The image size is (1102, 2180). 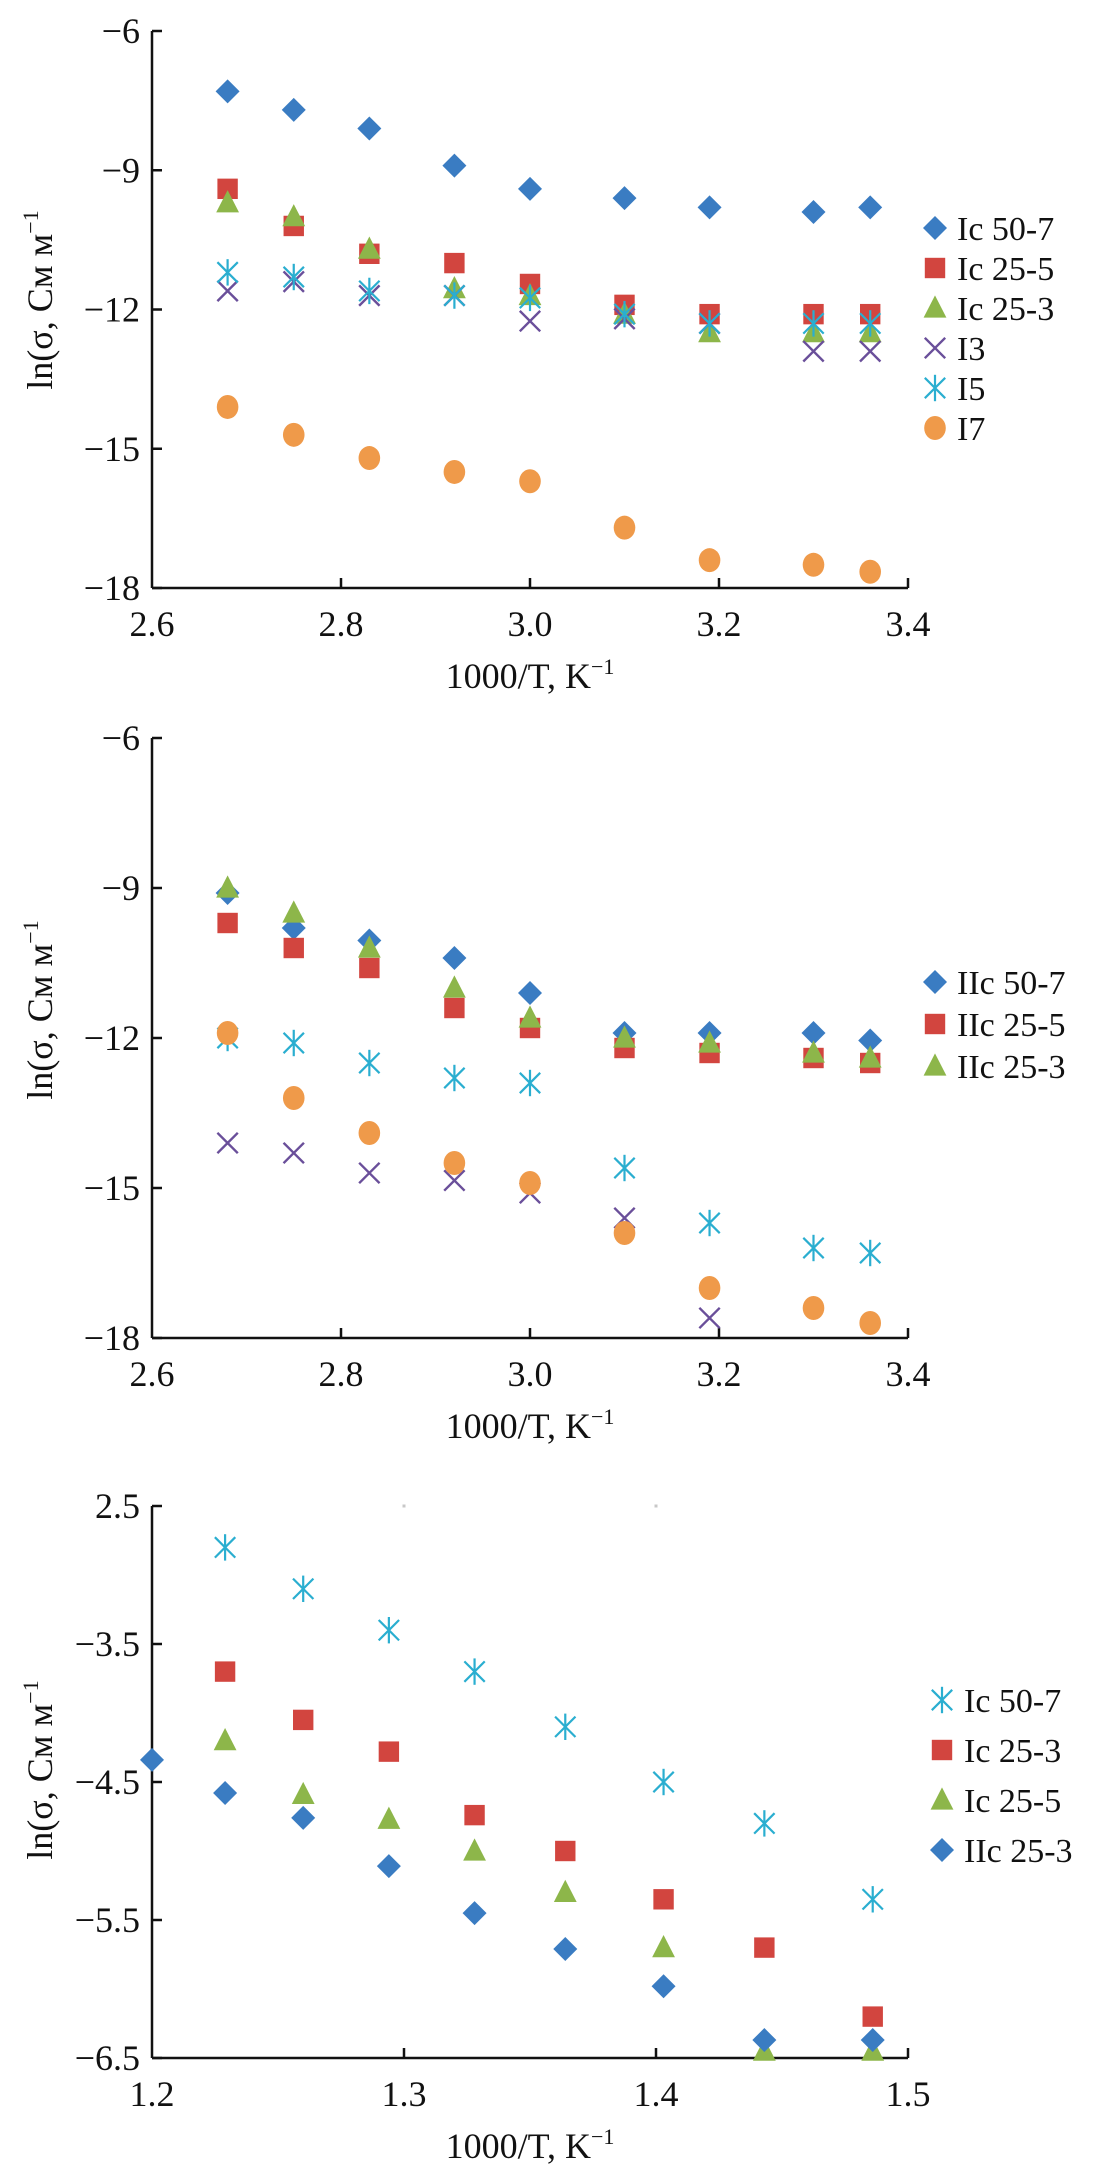 I want to click on y-tick-label: −5.5, so click(x=107, y=1920).